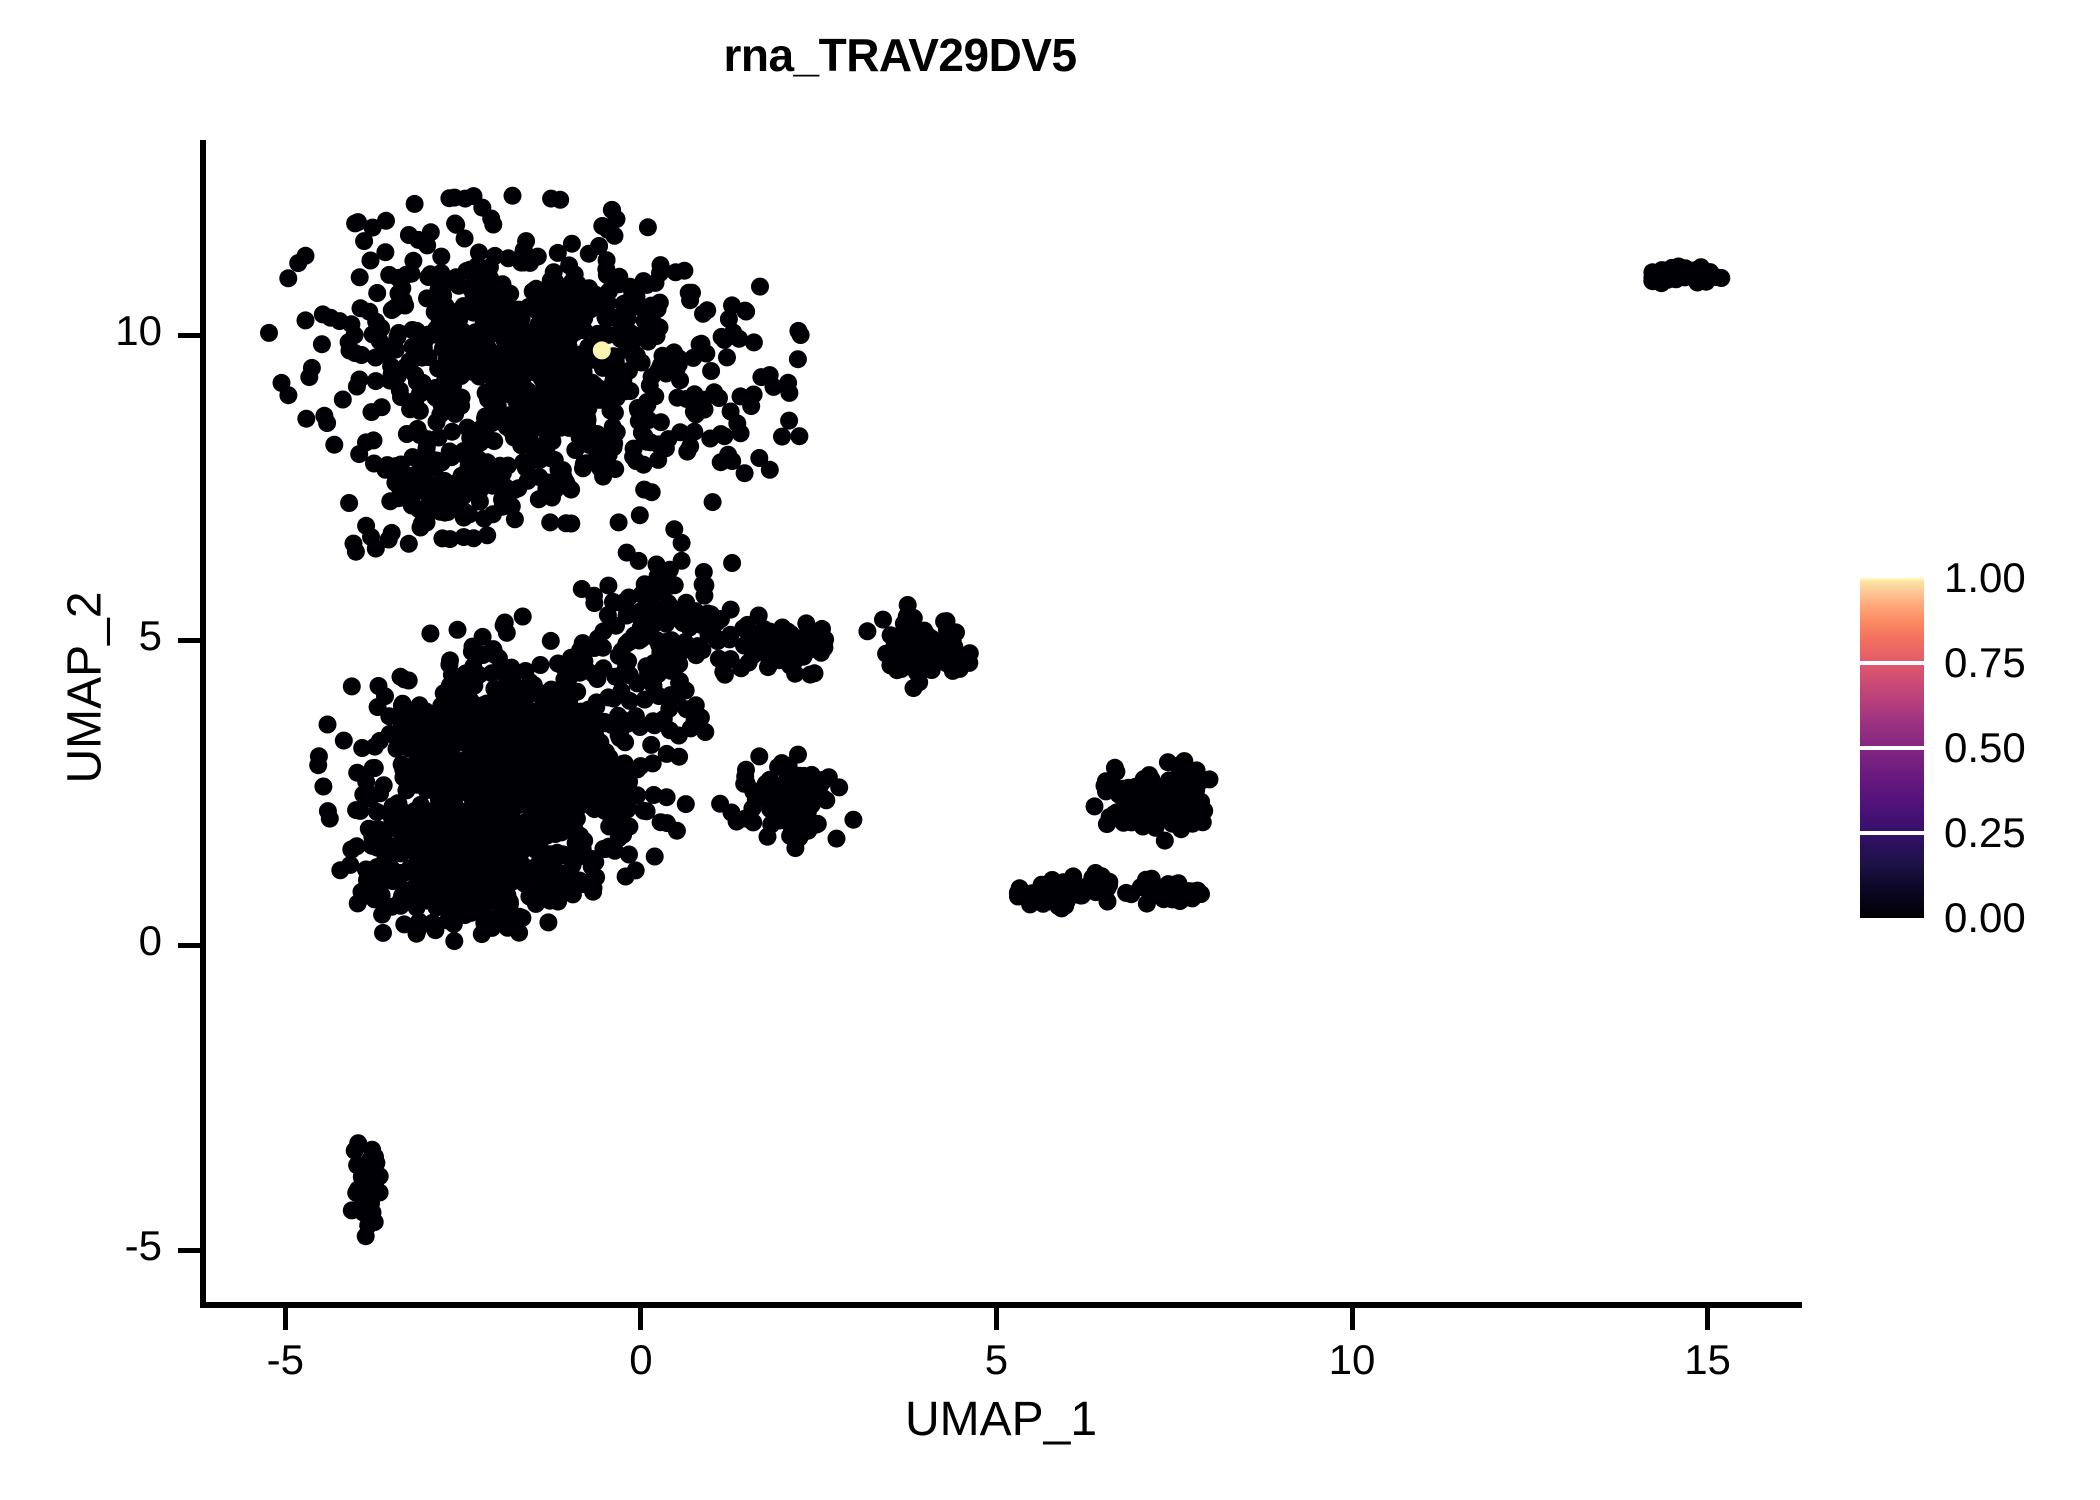  I want to click on y-tick-label: 5, so click(150, 636).